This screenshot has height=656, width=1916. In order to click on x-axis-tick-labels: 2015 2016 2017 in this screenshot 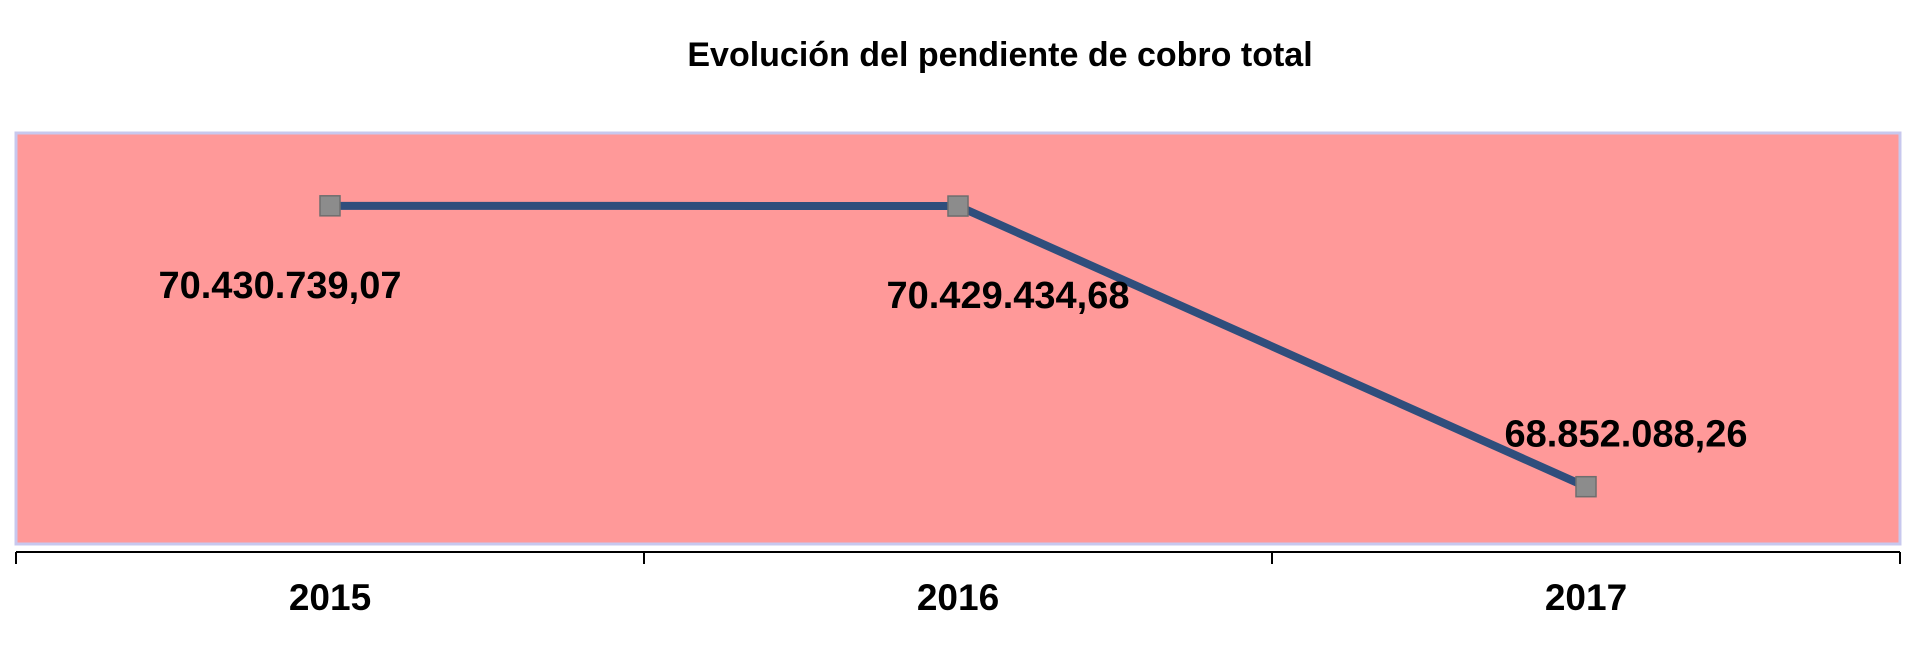, I will do `click(958, 597)`.